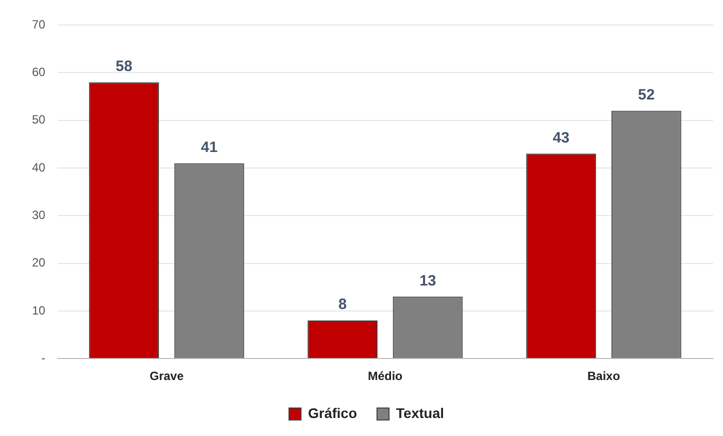 This screenshot has height=436, width=723. What do you see at coordinates (333, 412) in the screenshot?
I see `legend-label: Gráfico` at bounding box center [333, 412].